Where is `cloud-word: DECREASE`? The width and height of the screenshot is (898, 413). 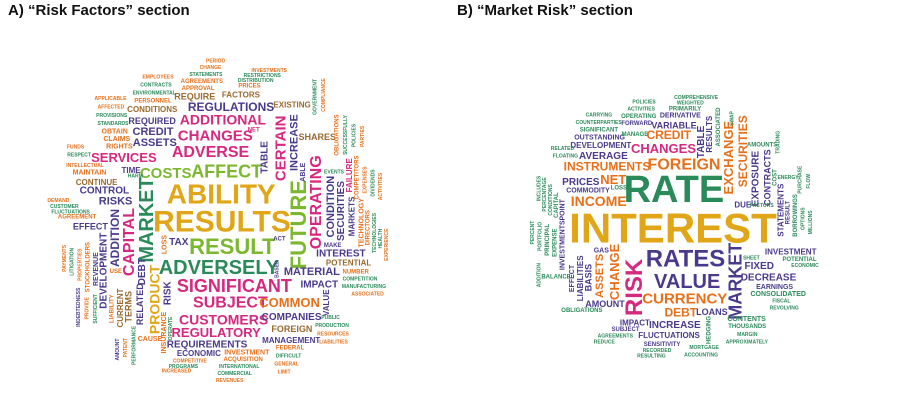 cloud-word: DECREASE is located at coordinates (769, 278).